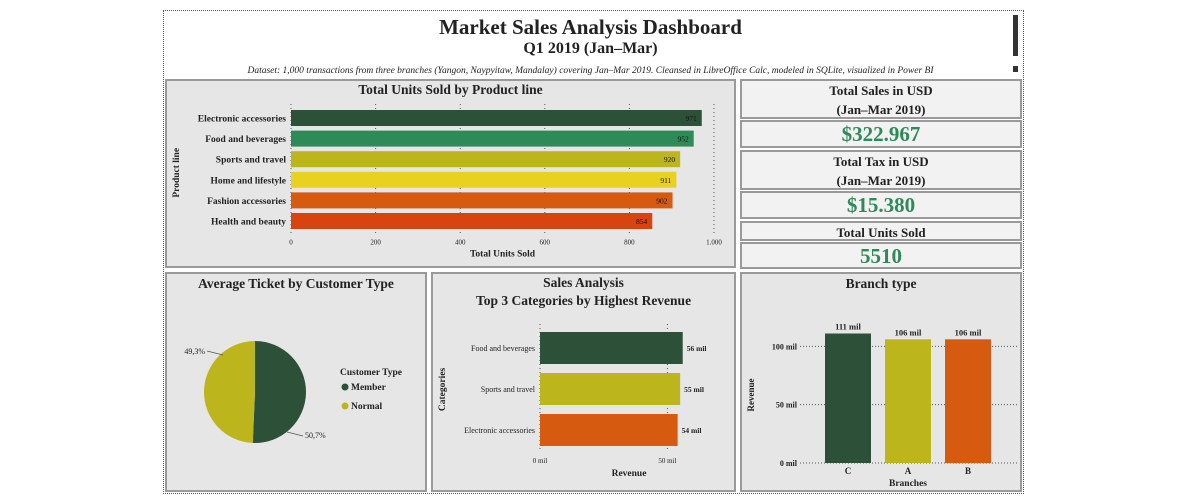 This screenshot has width=1187, height=496. I want to click on total-tax-period: (Jan–Mar 2019), so click(881, 180).